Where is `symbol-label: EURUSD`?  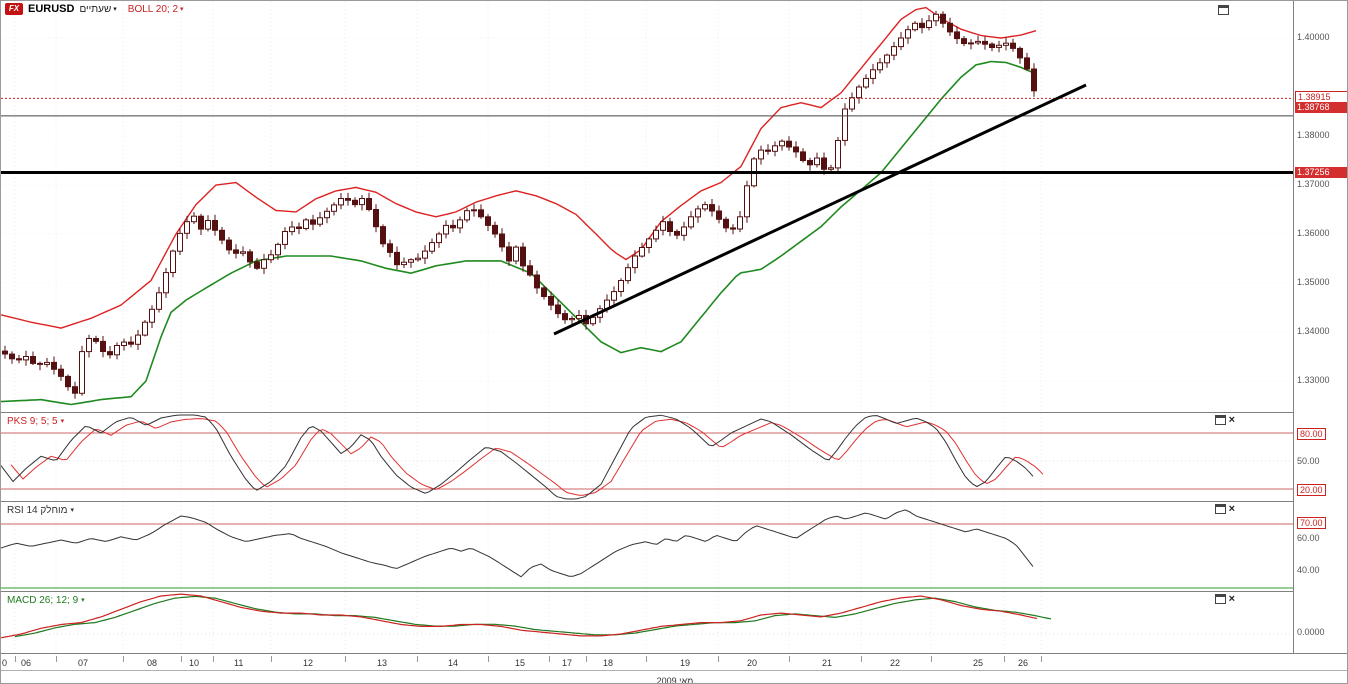 symbol-label: EURUSD is located at coordinates (51, 9).